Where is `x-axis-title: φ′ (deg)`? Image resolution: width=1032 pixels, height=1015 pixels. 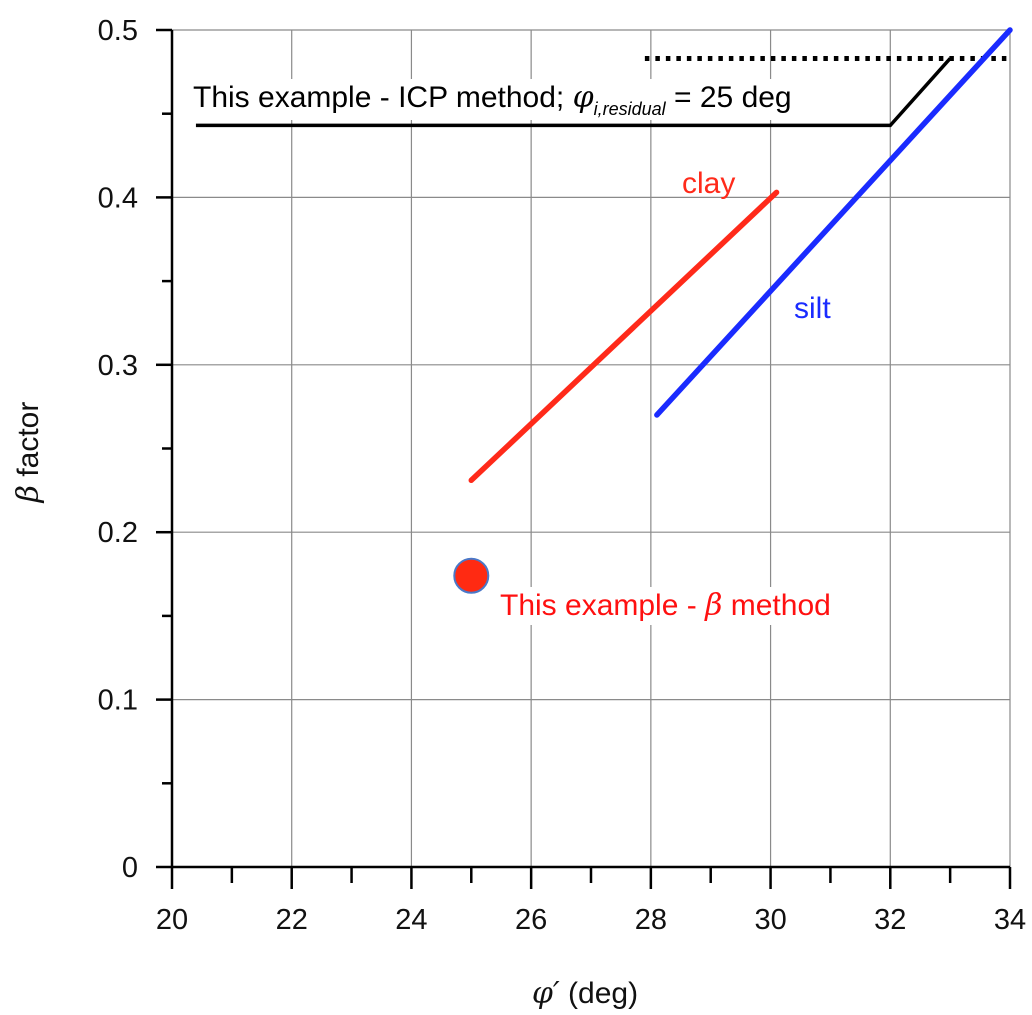 x-axis-title: φ′ (deg) is located at coordinates (585, 993).